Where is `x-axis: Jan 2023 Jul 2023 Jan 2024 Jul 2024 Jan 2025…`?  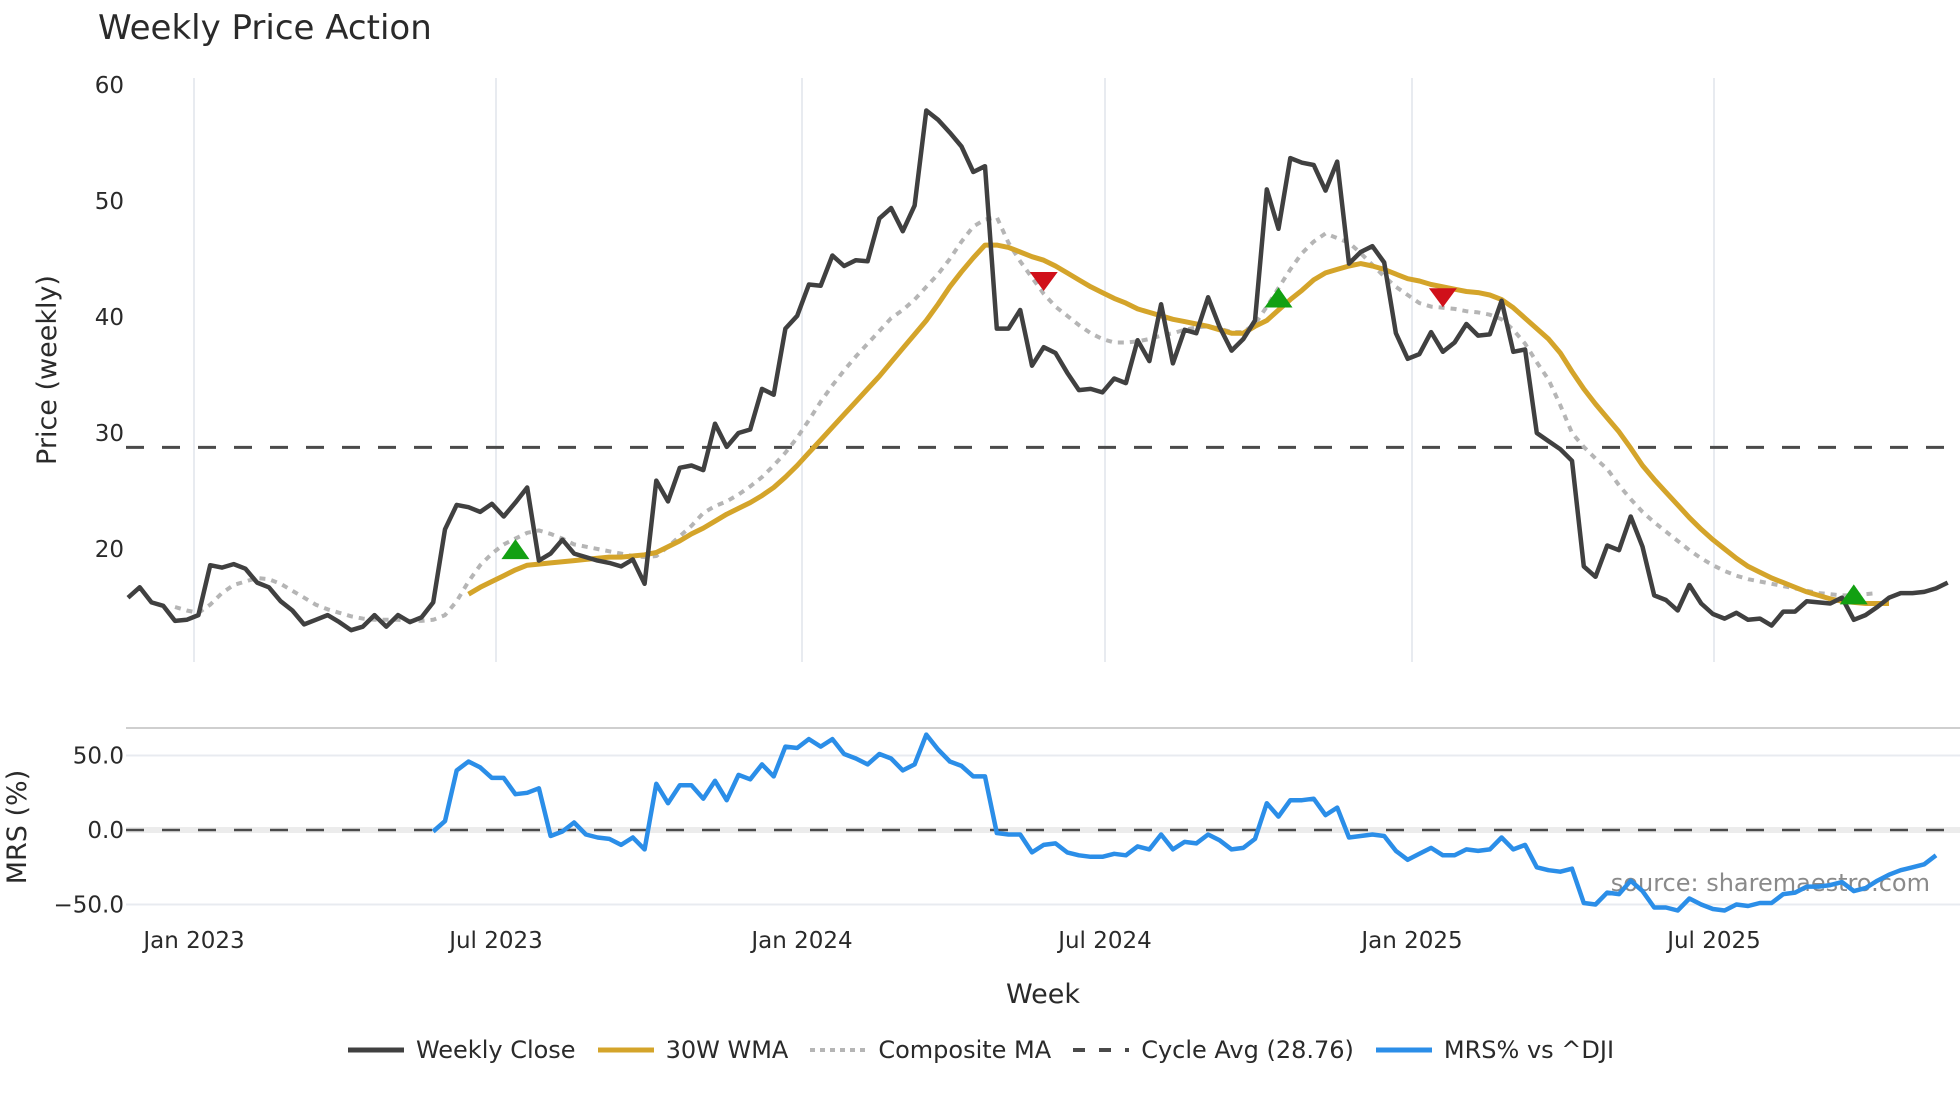
x-axis: Jan 2023 Jul 2023 Jan 2024 Jul 2024 Jan 2025… is located at coordinates (950, 941).